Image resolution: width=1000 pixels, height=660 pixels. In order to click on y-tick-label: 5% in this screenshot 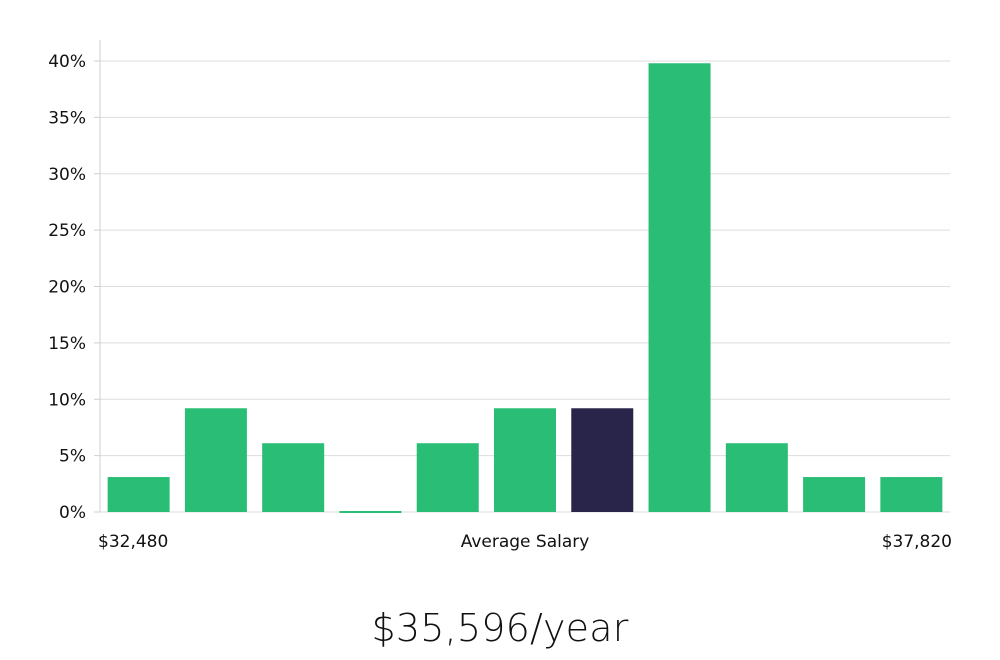, I will do `click(72, 457)`.